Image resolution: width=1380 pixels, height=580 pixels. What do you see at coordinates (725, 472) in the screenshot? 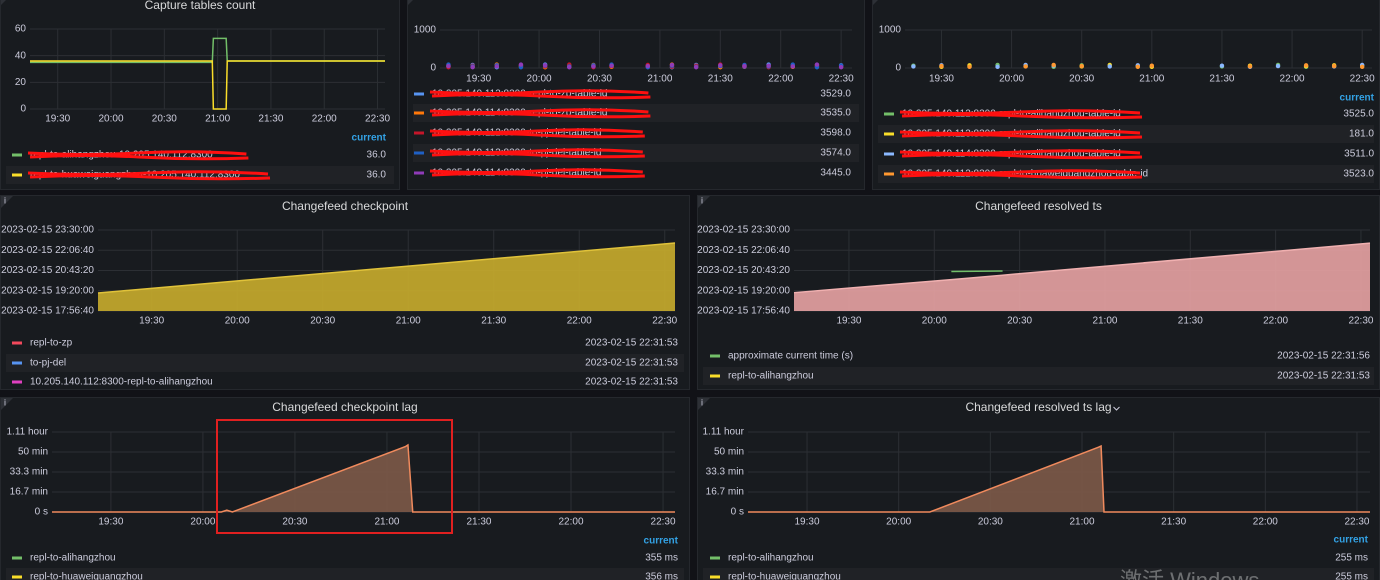
I see `y-tick-label: 33.3 min` at bounding box center [725, 472].